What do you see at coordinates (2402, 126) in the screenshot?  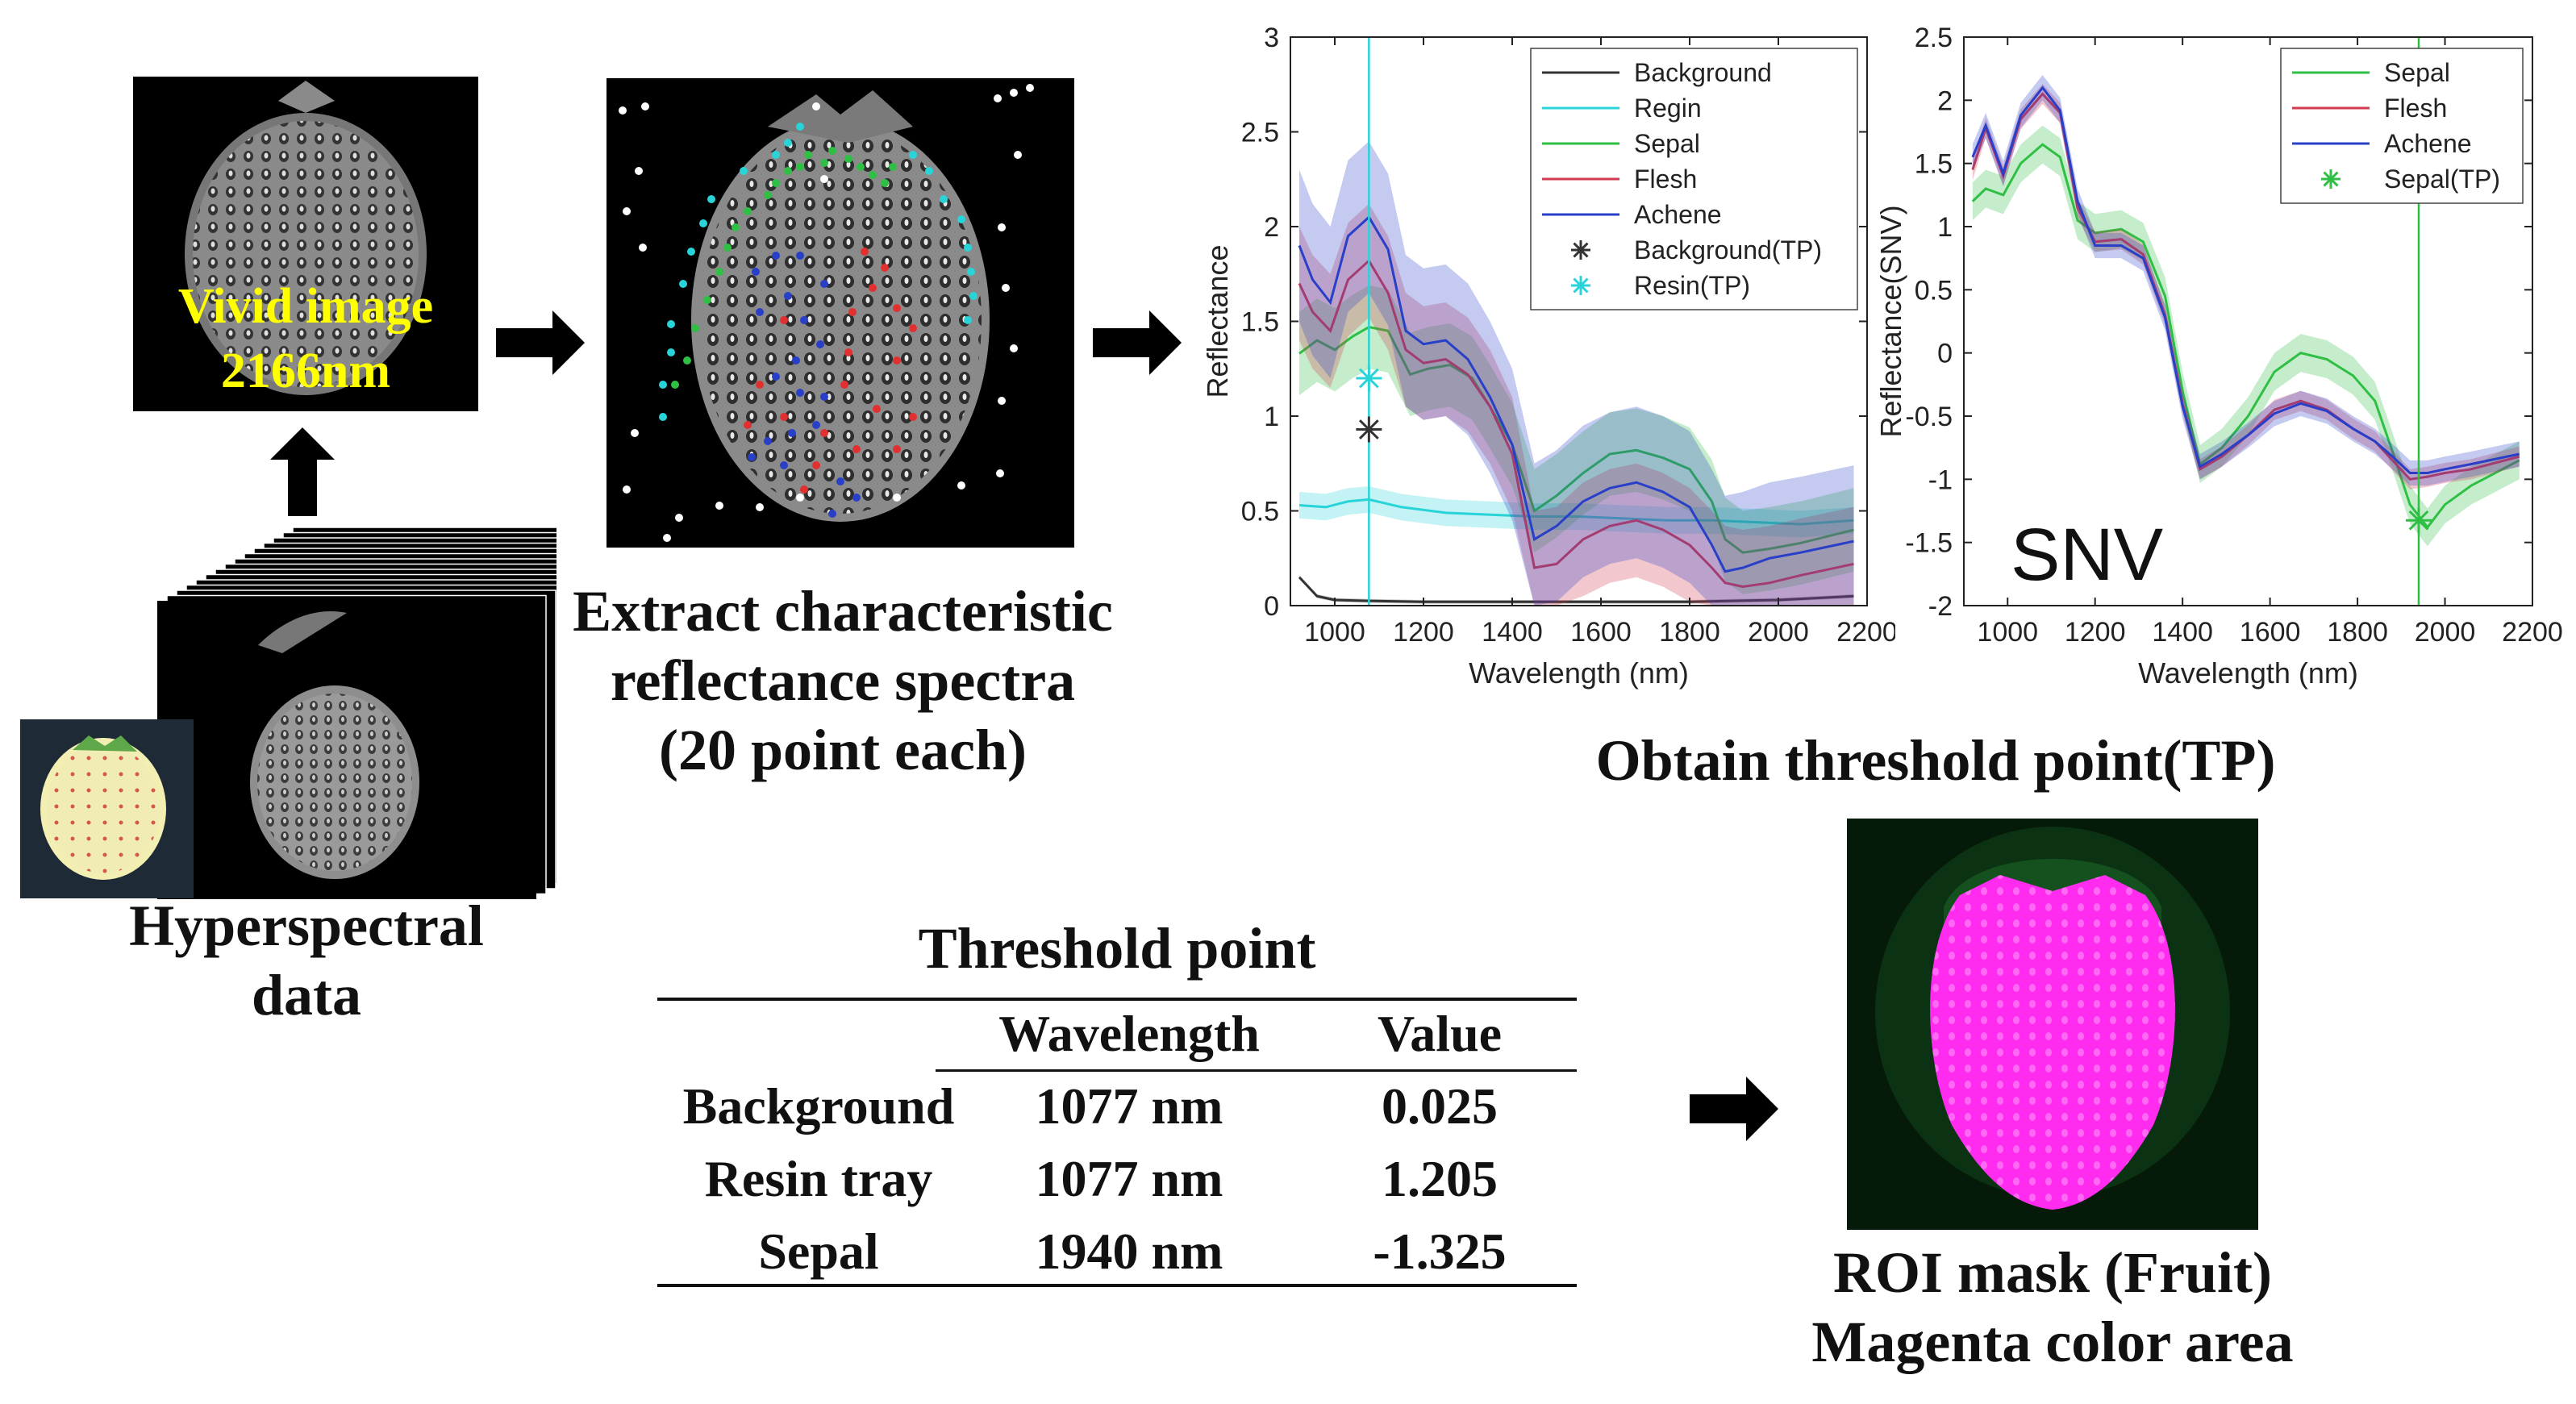 I see `legend-box` at bounding box center [2402, 126].